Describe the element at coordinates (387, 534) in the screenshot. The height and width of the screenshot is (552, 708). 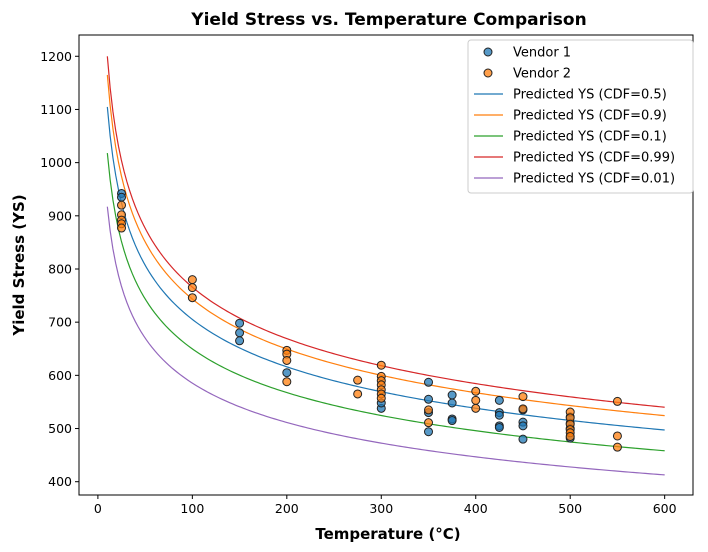
I see `x-axis-title: Temperature (°C)` at that location.